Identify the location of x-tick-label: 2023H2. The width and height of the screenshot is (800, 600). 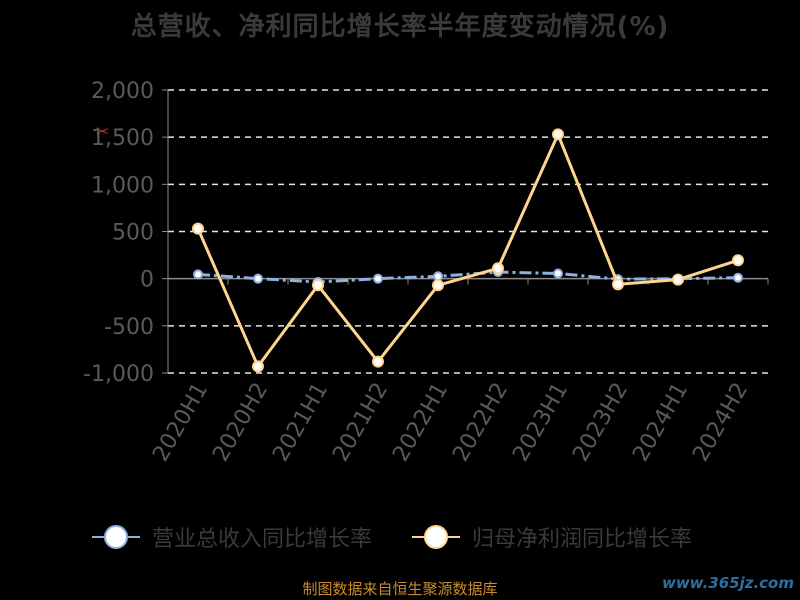
(600, 422).